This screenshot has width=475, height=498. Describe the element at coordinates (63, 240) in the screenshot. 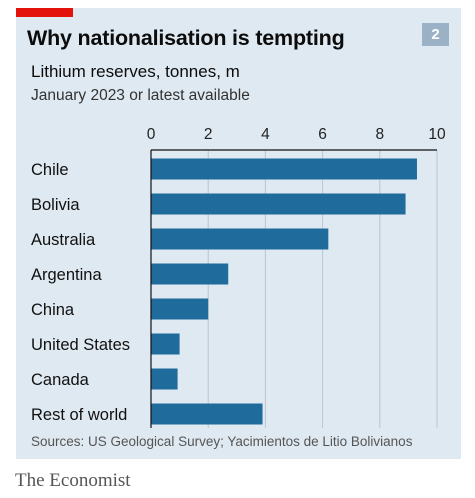

I see `category-label: Australia` at that location.